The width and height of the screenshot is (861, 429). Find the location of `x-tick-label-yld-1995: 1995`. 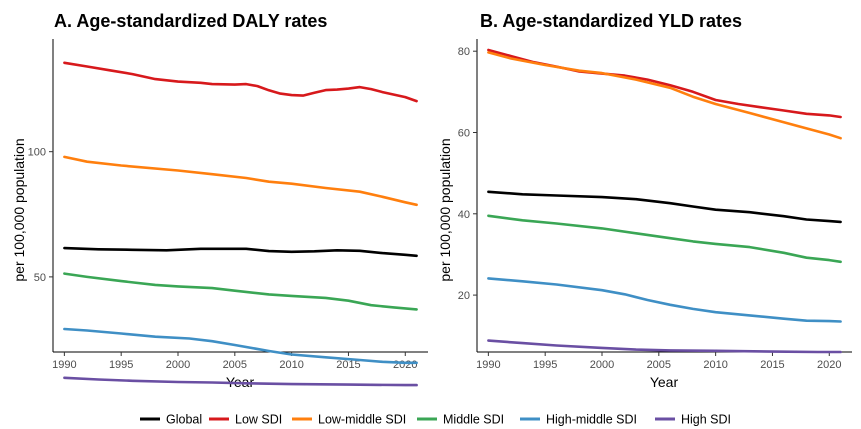

x-tick-label-yld-1995: 1995 is located at coordinates (545, 365).